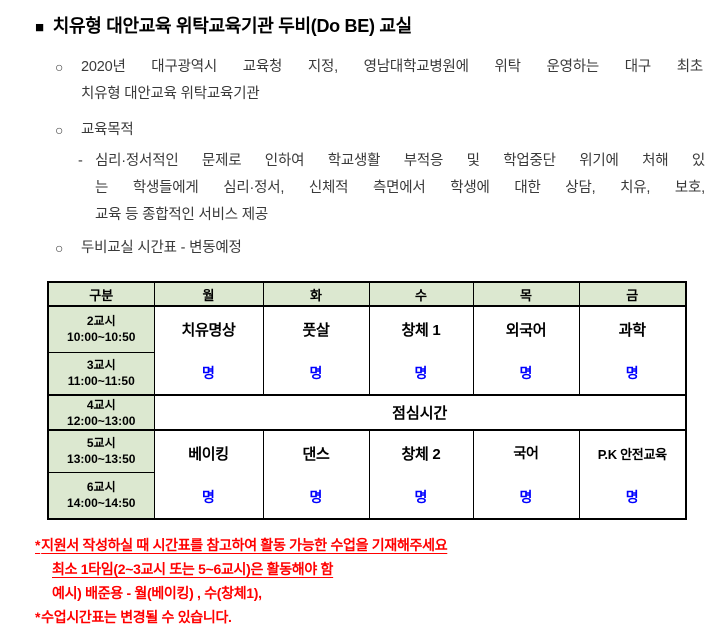 The width and height of the screenshot is (716, 640). I want to click on footnote-text: 지원서 작성하실 때 시간표를 참고하여 활동 가능한 수업을 기재해주세요, so click(244, 545).